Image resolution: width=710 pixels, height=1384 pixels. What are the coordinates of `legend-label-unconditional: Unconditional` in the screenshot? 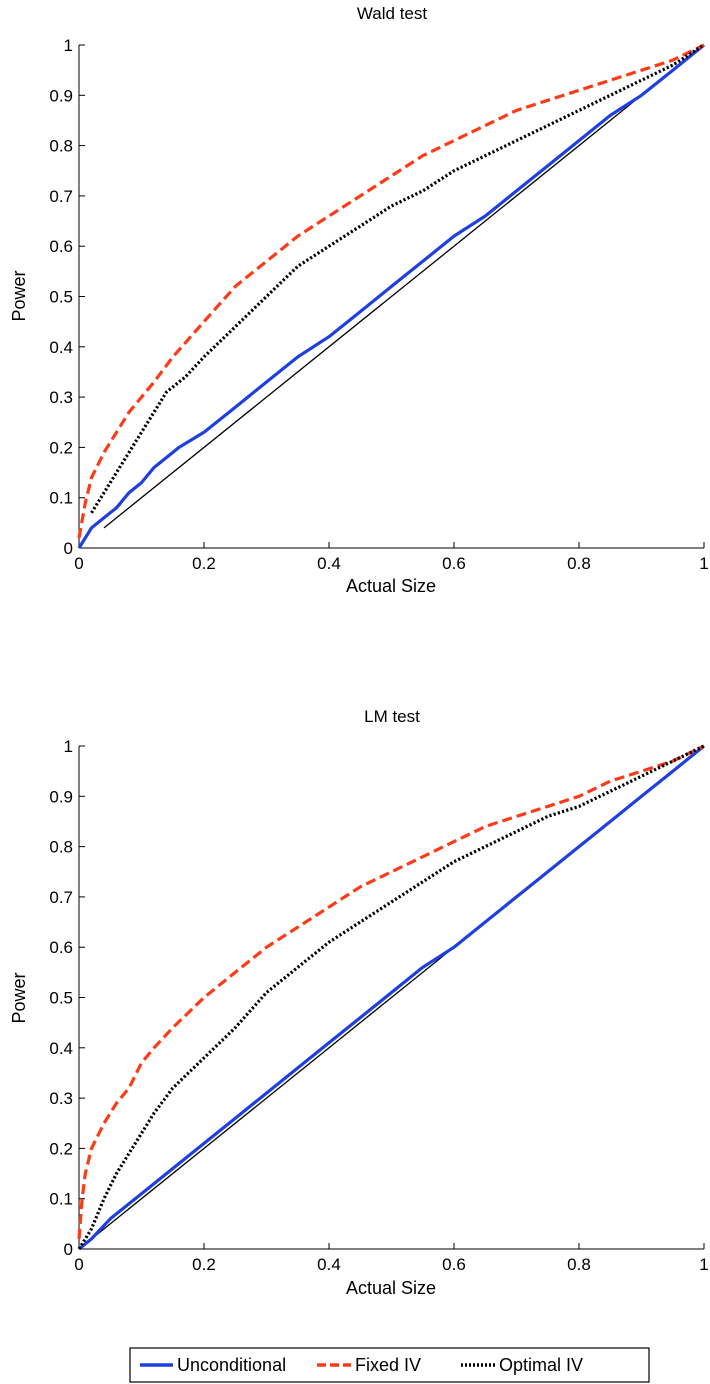 It's located at (231, 1365).